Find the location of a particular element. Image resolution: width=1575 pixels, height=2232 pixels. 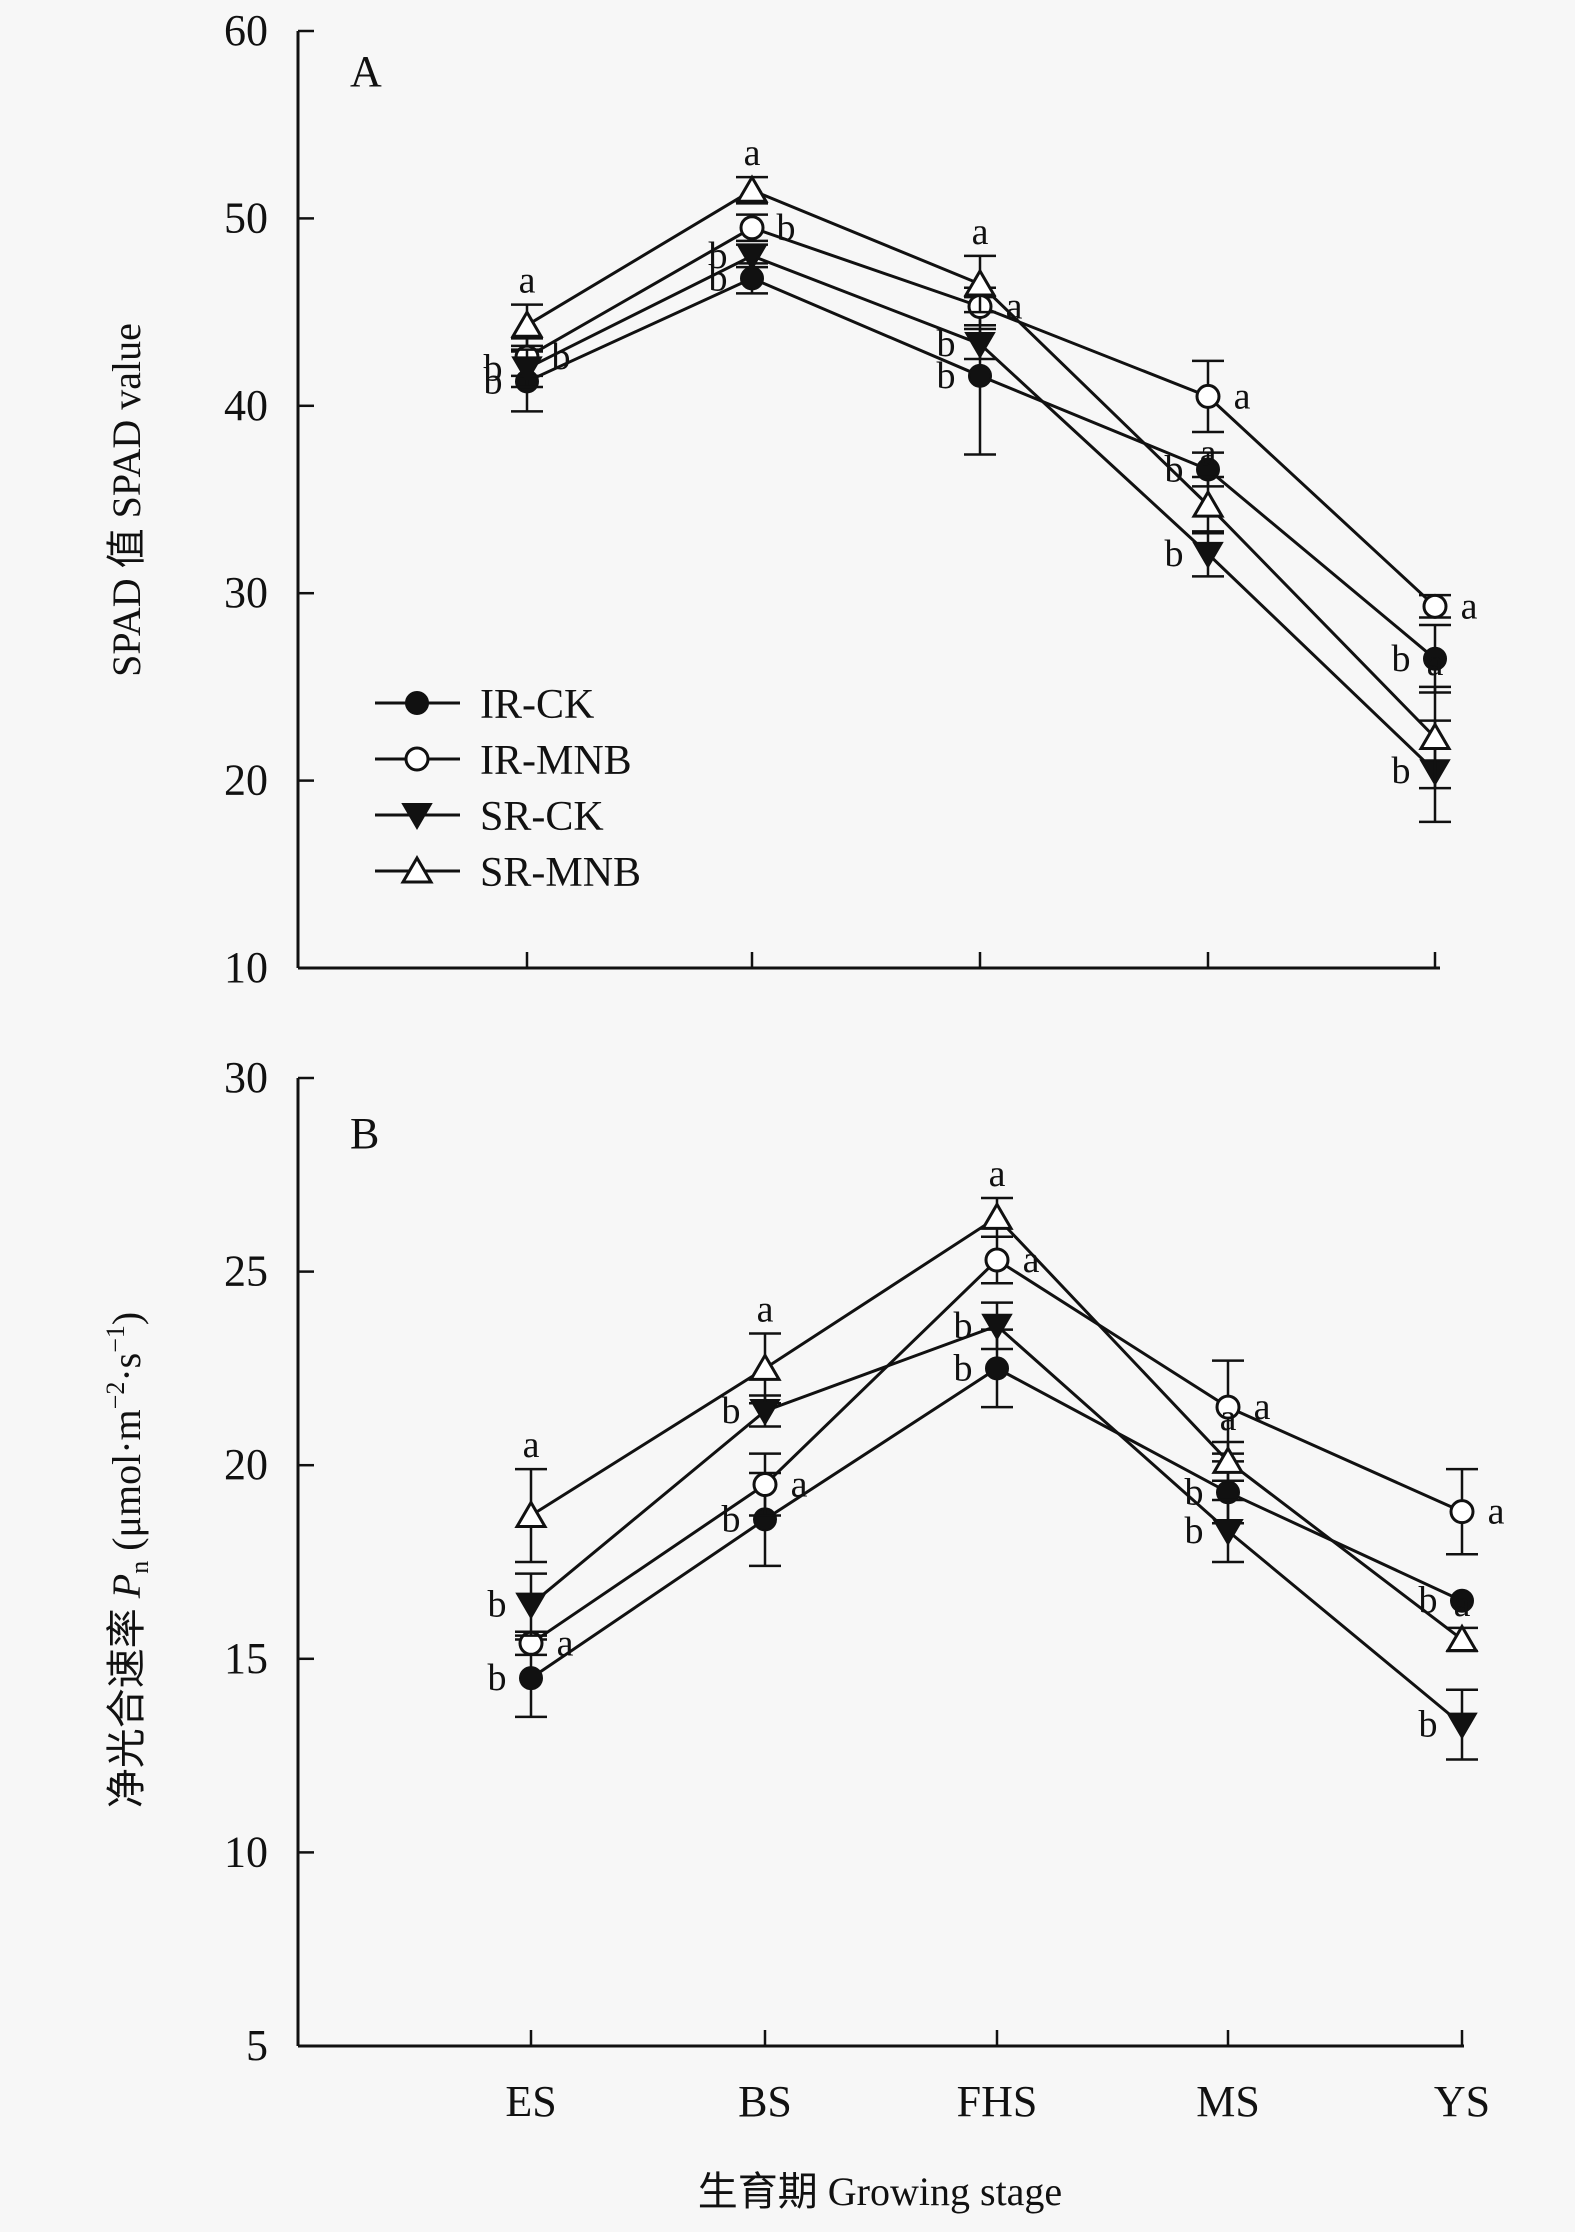

x-tick-label: ES is located at coordinates (530, 2101).